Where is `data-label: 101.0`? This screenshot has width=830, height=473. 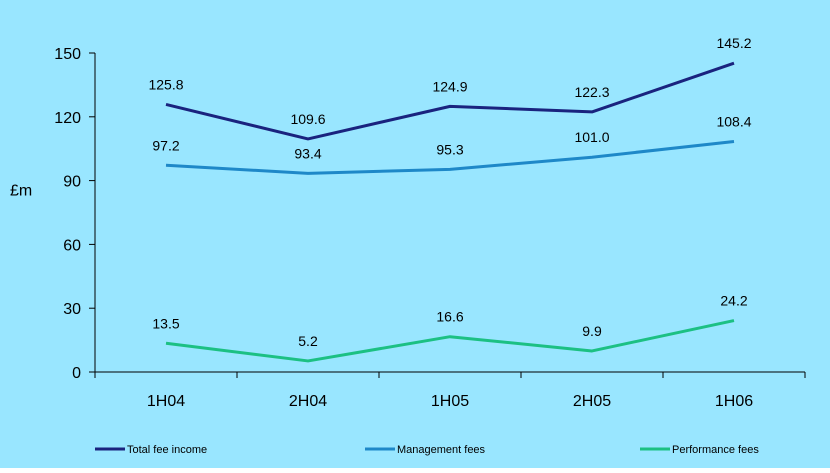
data-label: 101.0 is located at coordinates (591, 137).